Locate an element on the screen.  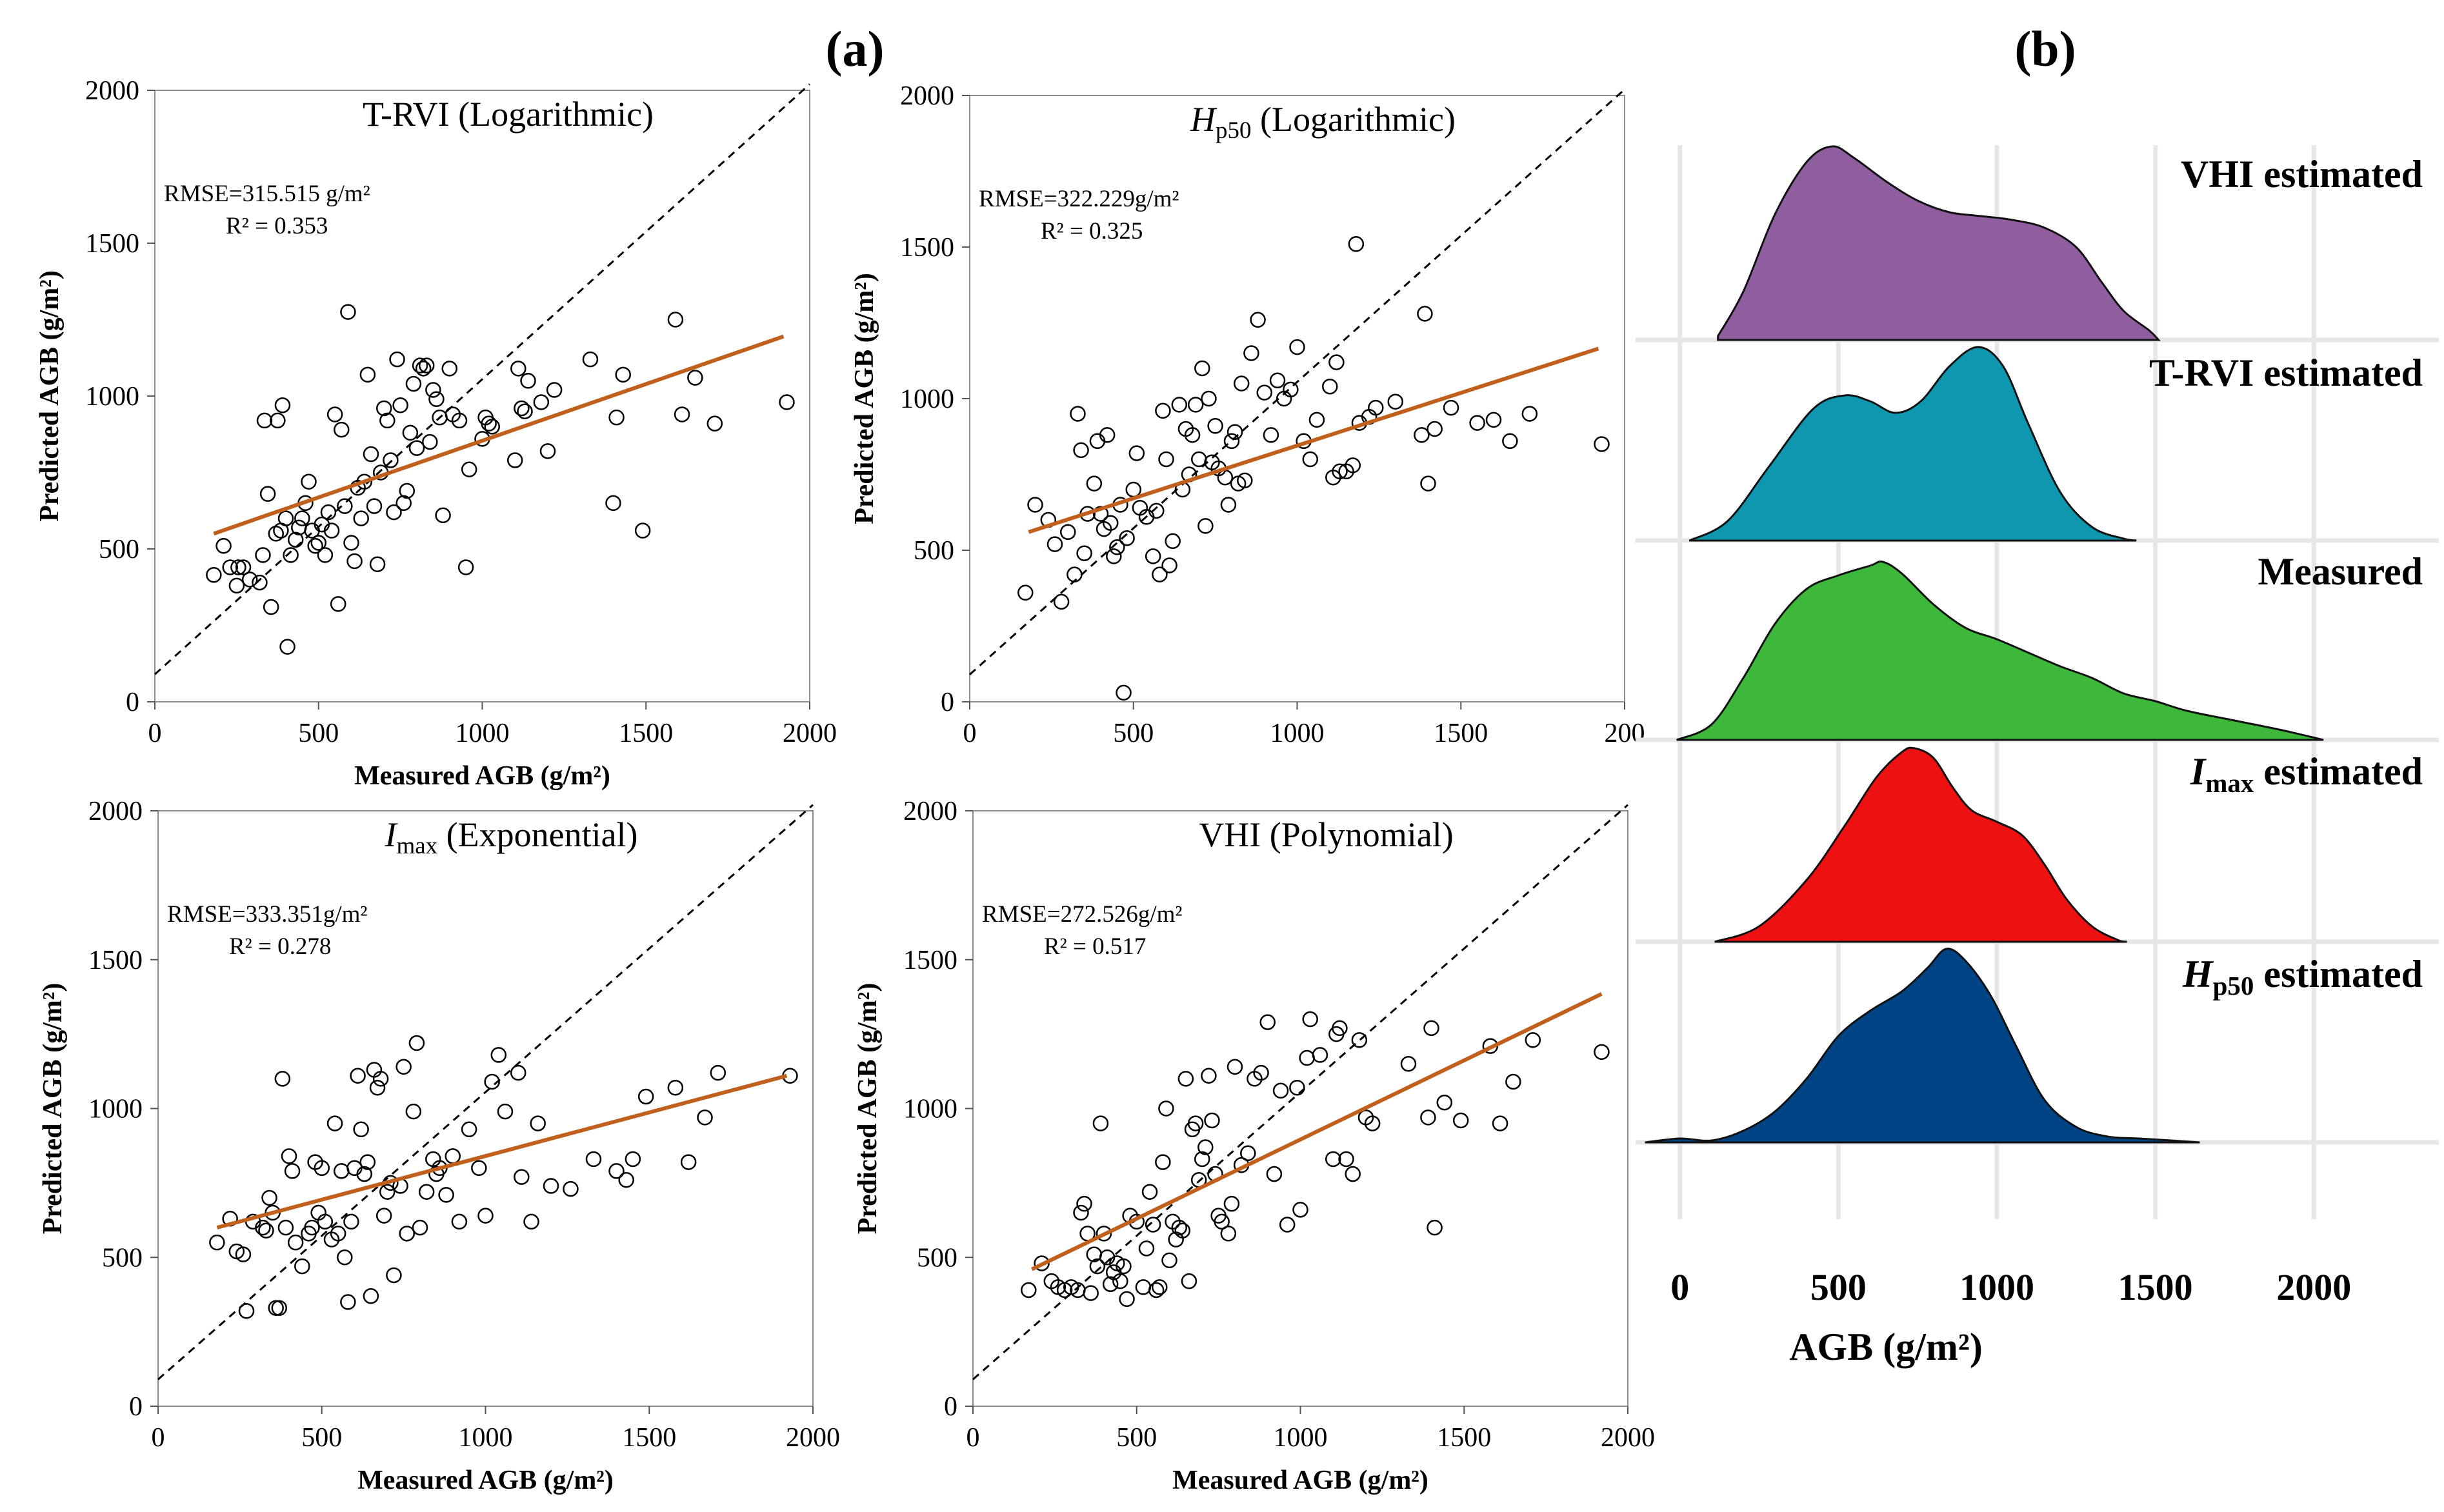
panel-b-label: (b) is located at coordinates (2045, 49).